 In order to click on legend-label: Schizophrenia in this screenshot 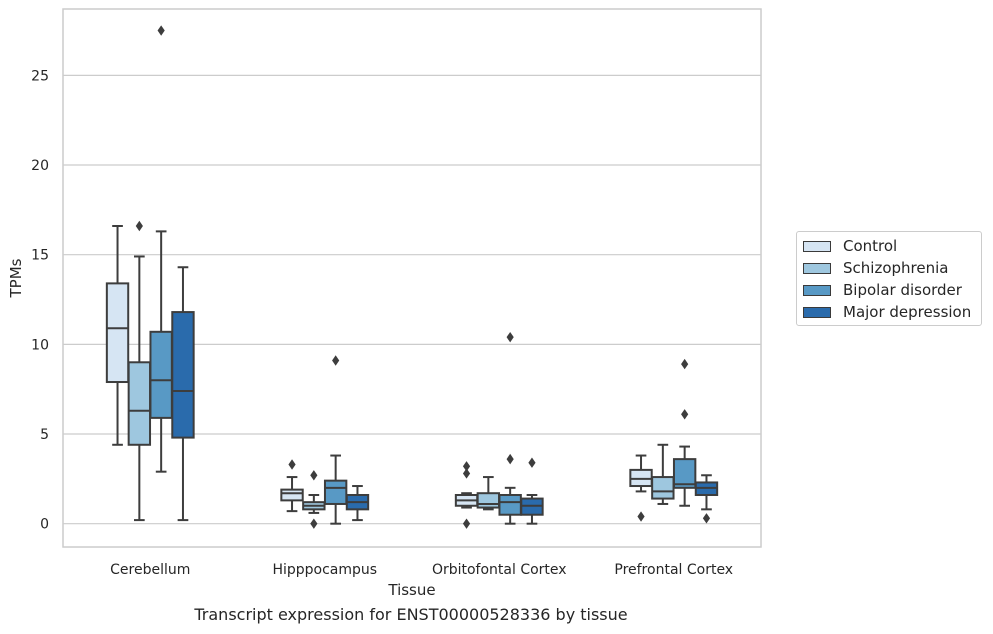, I will do `click(896, 268)`.